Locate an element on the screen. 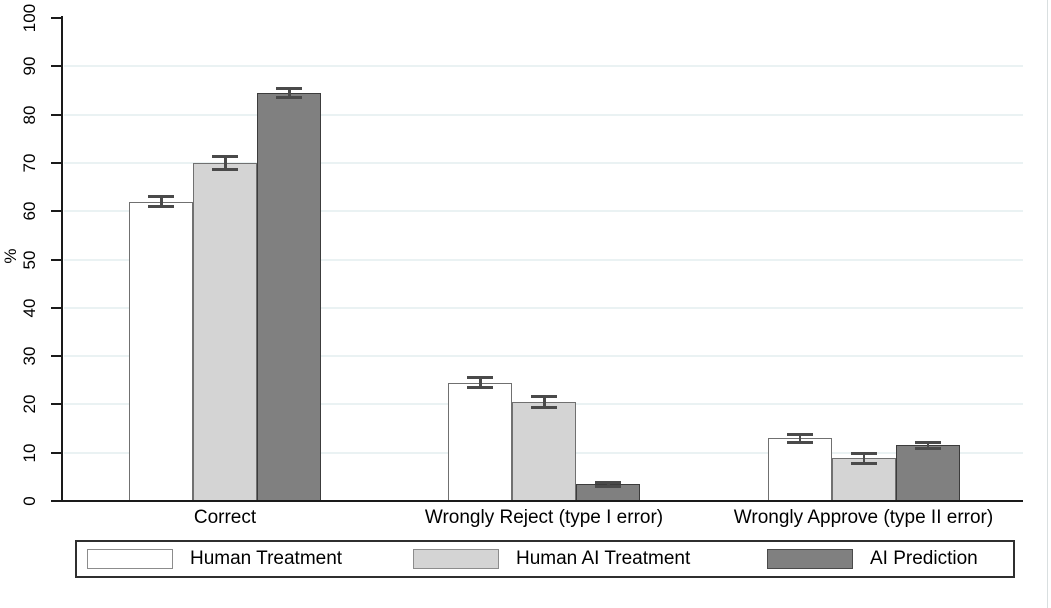 Image resolution: width=1051 pixels, height=608 pixels. y-tick-label-50: 50 is located at coordinates (29, 259).